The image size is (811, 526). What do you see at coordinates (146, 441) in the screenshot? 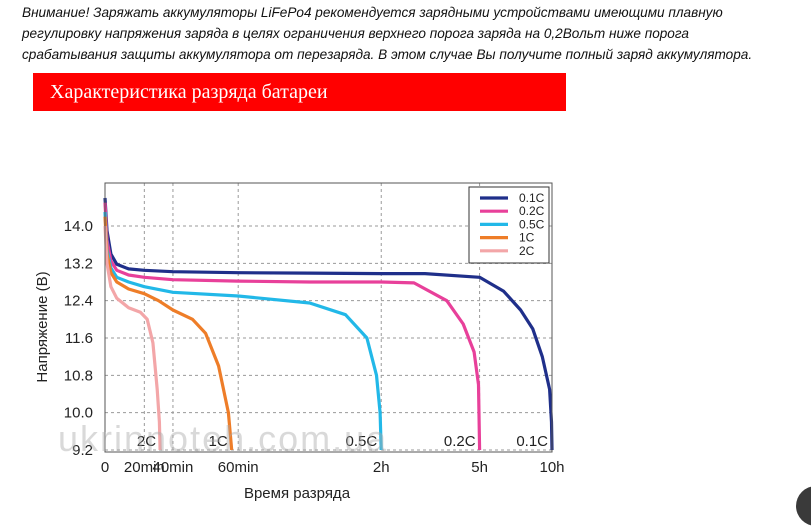
I see `series-end-label: 2C` at bounding box center [146, 441].